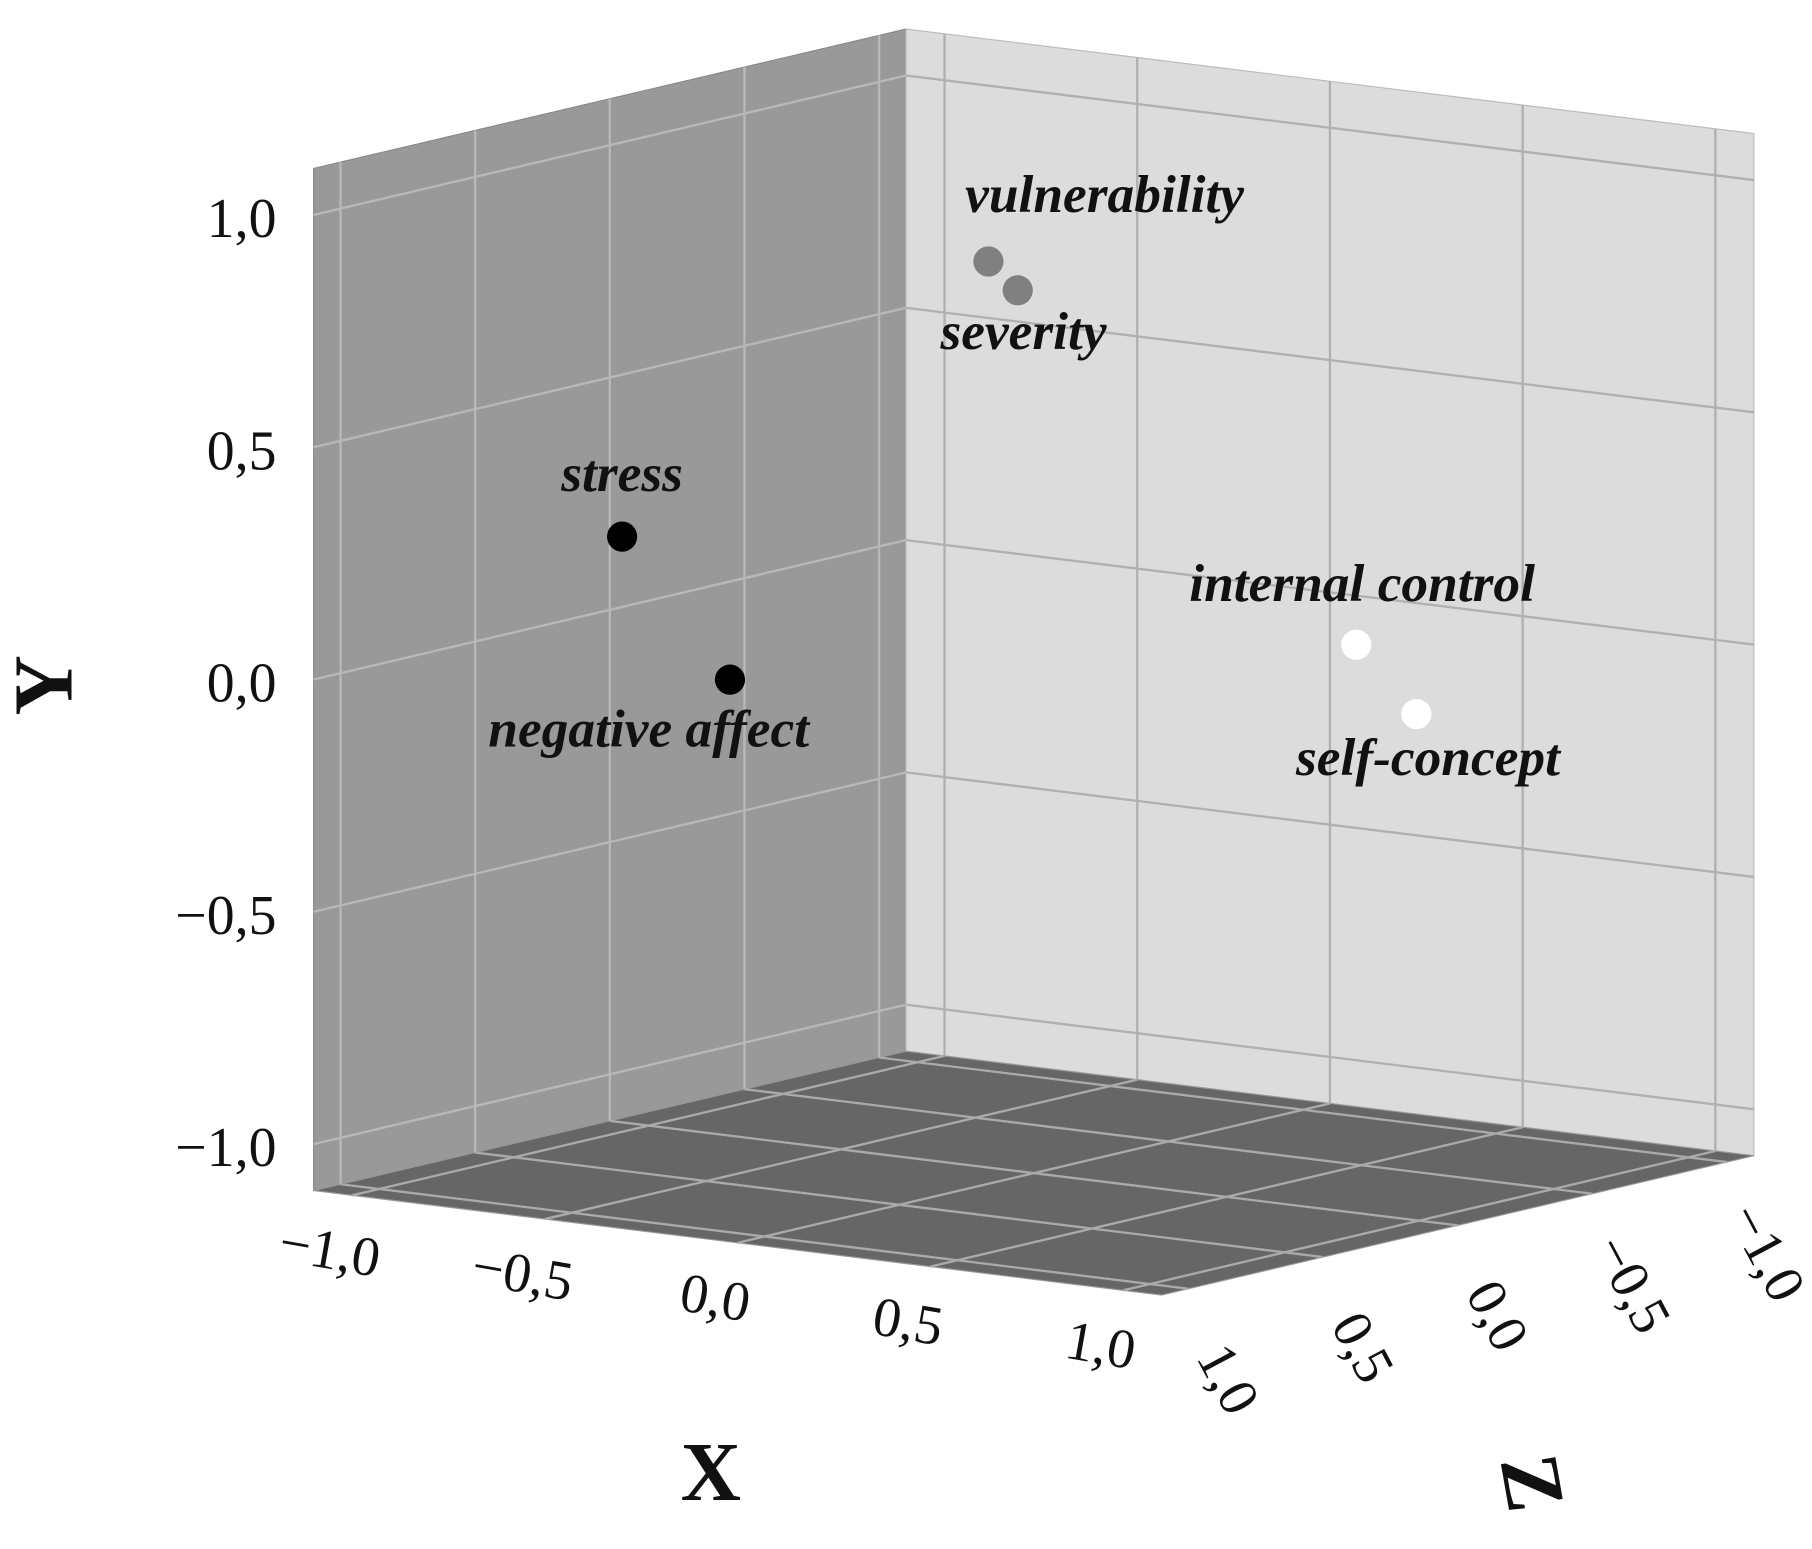  What do you see at coordinates (225, 1148) in the screenshot?
I see `y-tick-label: −1,0` at bounding box center [225, 1148].